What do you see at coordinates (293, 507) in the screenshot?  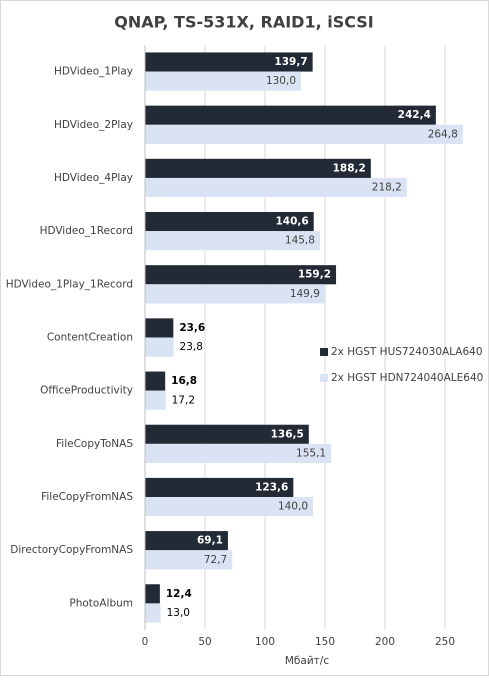 I see `value-label: 140,0` at bounding box center [293, 507].